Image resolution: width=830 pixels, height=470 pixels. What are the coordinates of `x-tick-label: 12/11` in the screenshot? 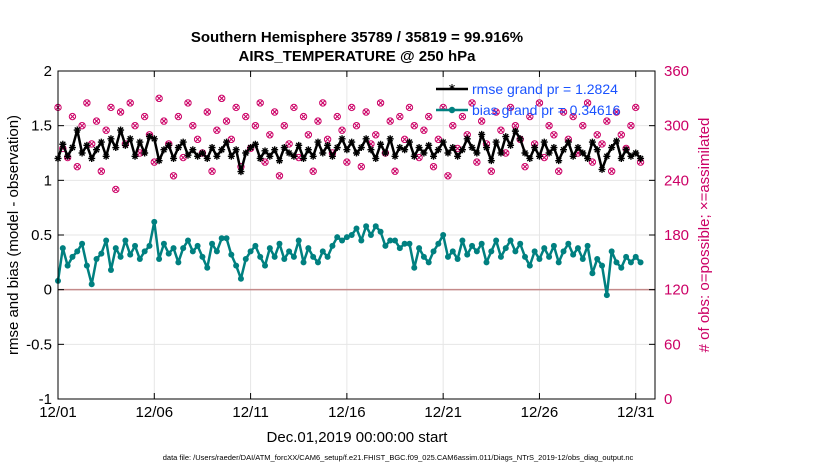 It's located at (250, 412).